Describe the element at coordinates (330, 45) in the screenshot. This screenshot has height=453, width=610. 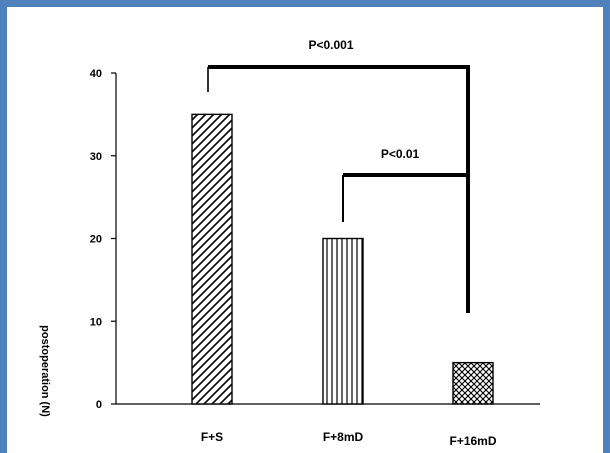
I see `significance-label: P<0.001` at that location.